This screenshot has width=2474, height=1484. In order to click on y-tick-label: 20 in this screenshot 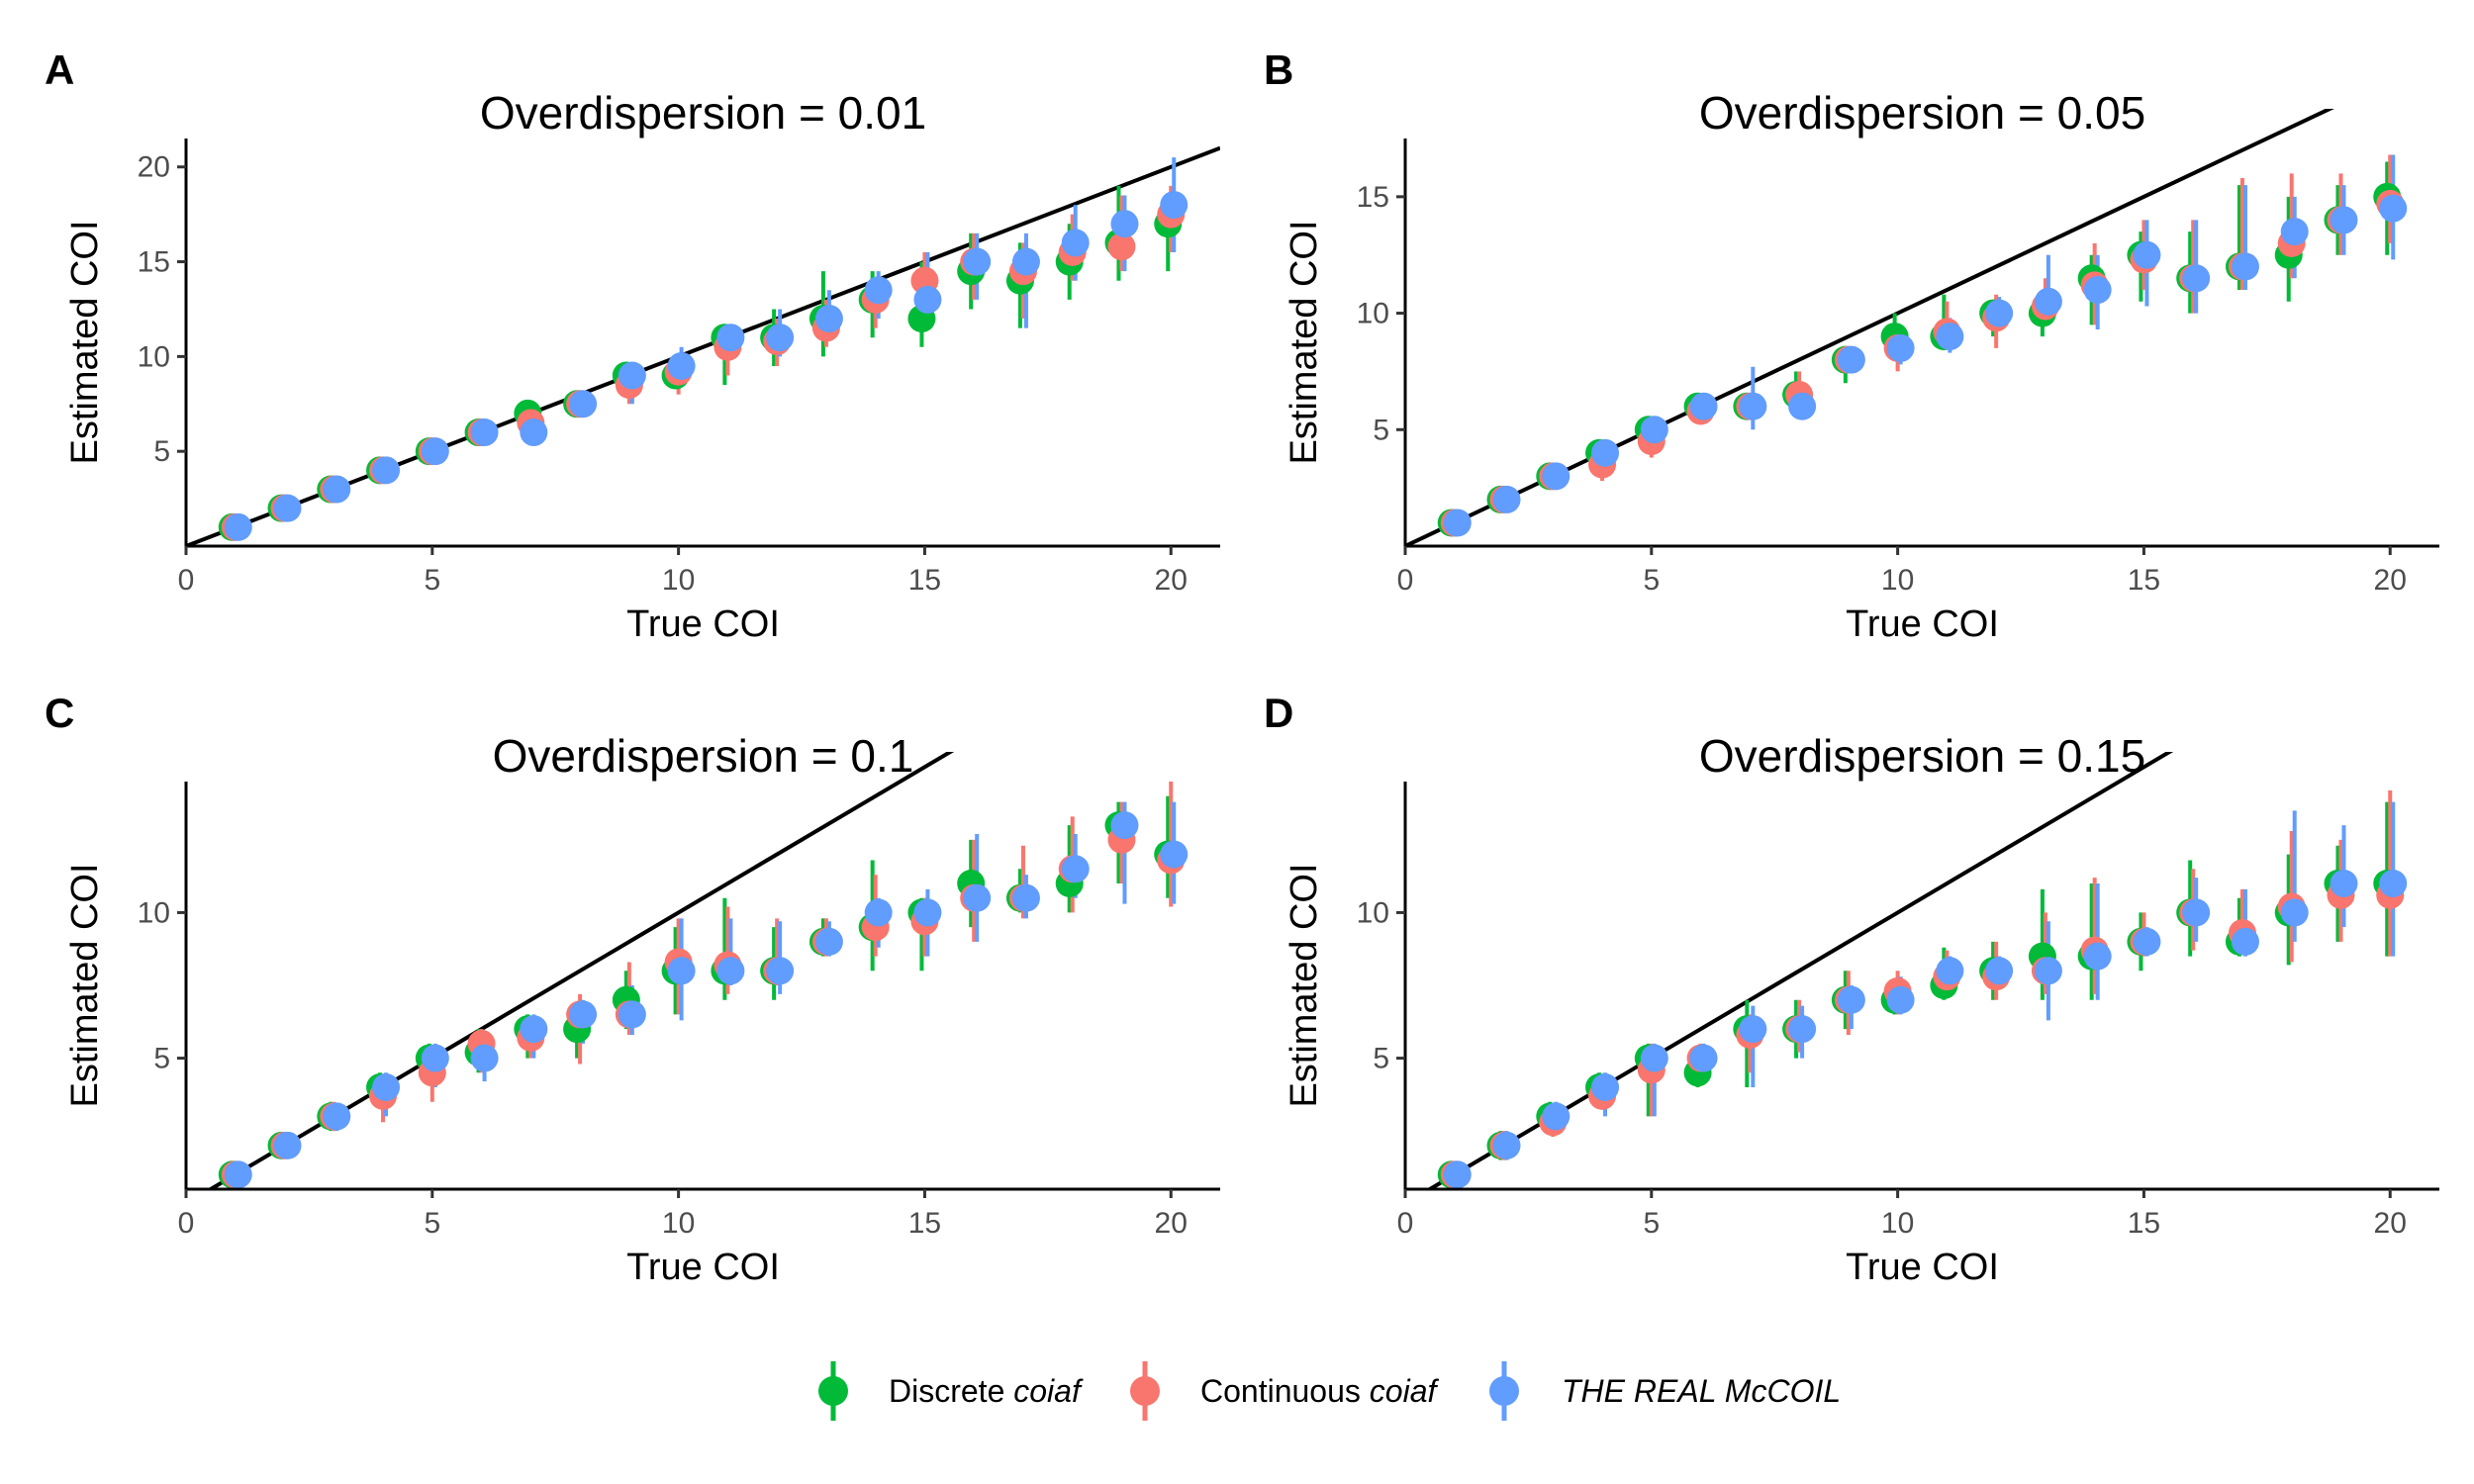, I will do `click(154, 167)`.